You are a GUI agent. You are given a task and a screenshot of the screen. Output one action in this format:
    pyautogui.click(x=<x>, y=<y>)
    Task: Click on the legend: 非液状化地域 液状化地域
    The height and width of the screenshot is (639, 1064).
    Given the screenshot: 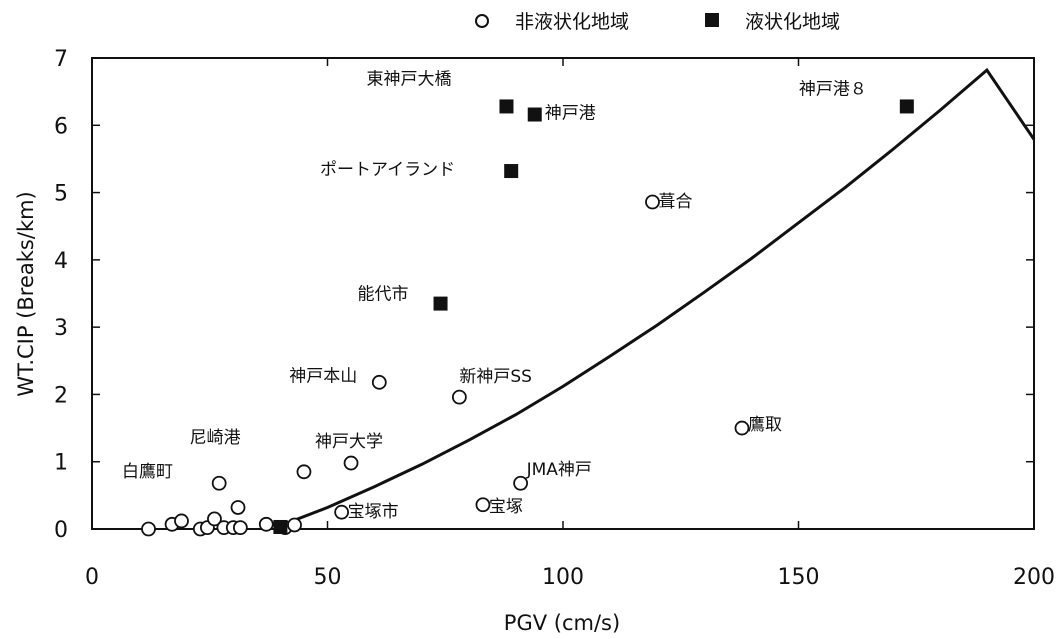 What is the action you would take?
    pyautogui.click(x=657, y=22)
    